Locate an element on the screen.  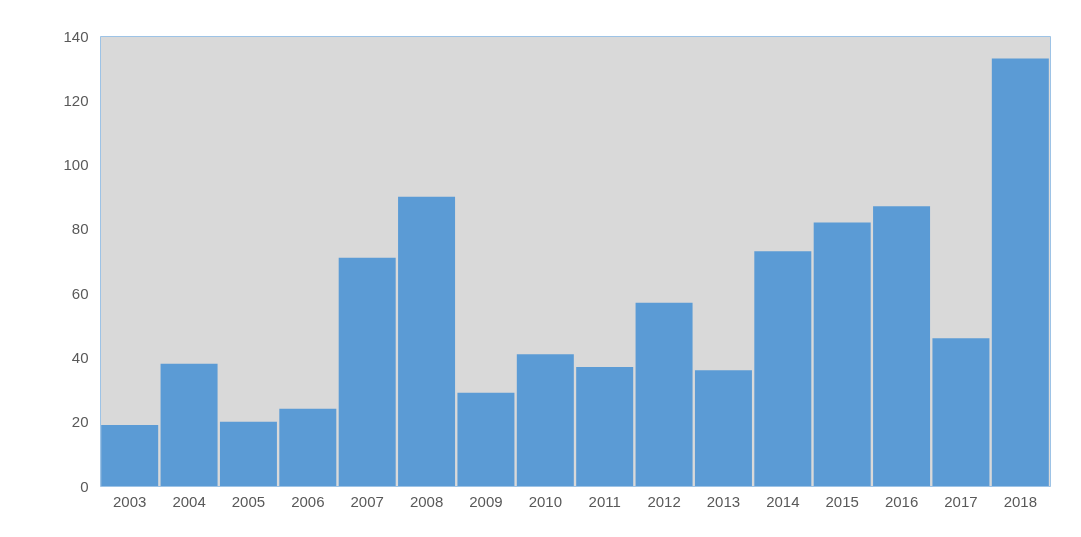
x-tick-label: 2004 is located at coordinates (189, 501).